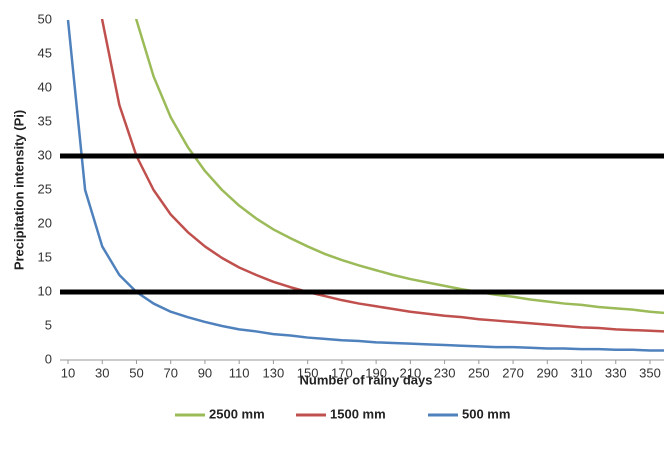 The image size is (664, 450). Describe the element at coordinates (486, 413) in the screenshot. I see `legend-label: 500 mm` at that location.